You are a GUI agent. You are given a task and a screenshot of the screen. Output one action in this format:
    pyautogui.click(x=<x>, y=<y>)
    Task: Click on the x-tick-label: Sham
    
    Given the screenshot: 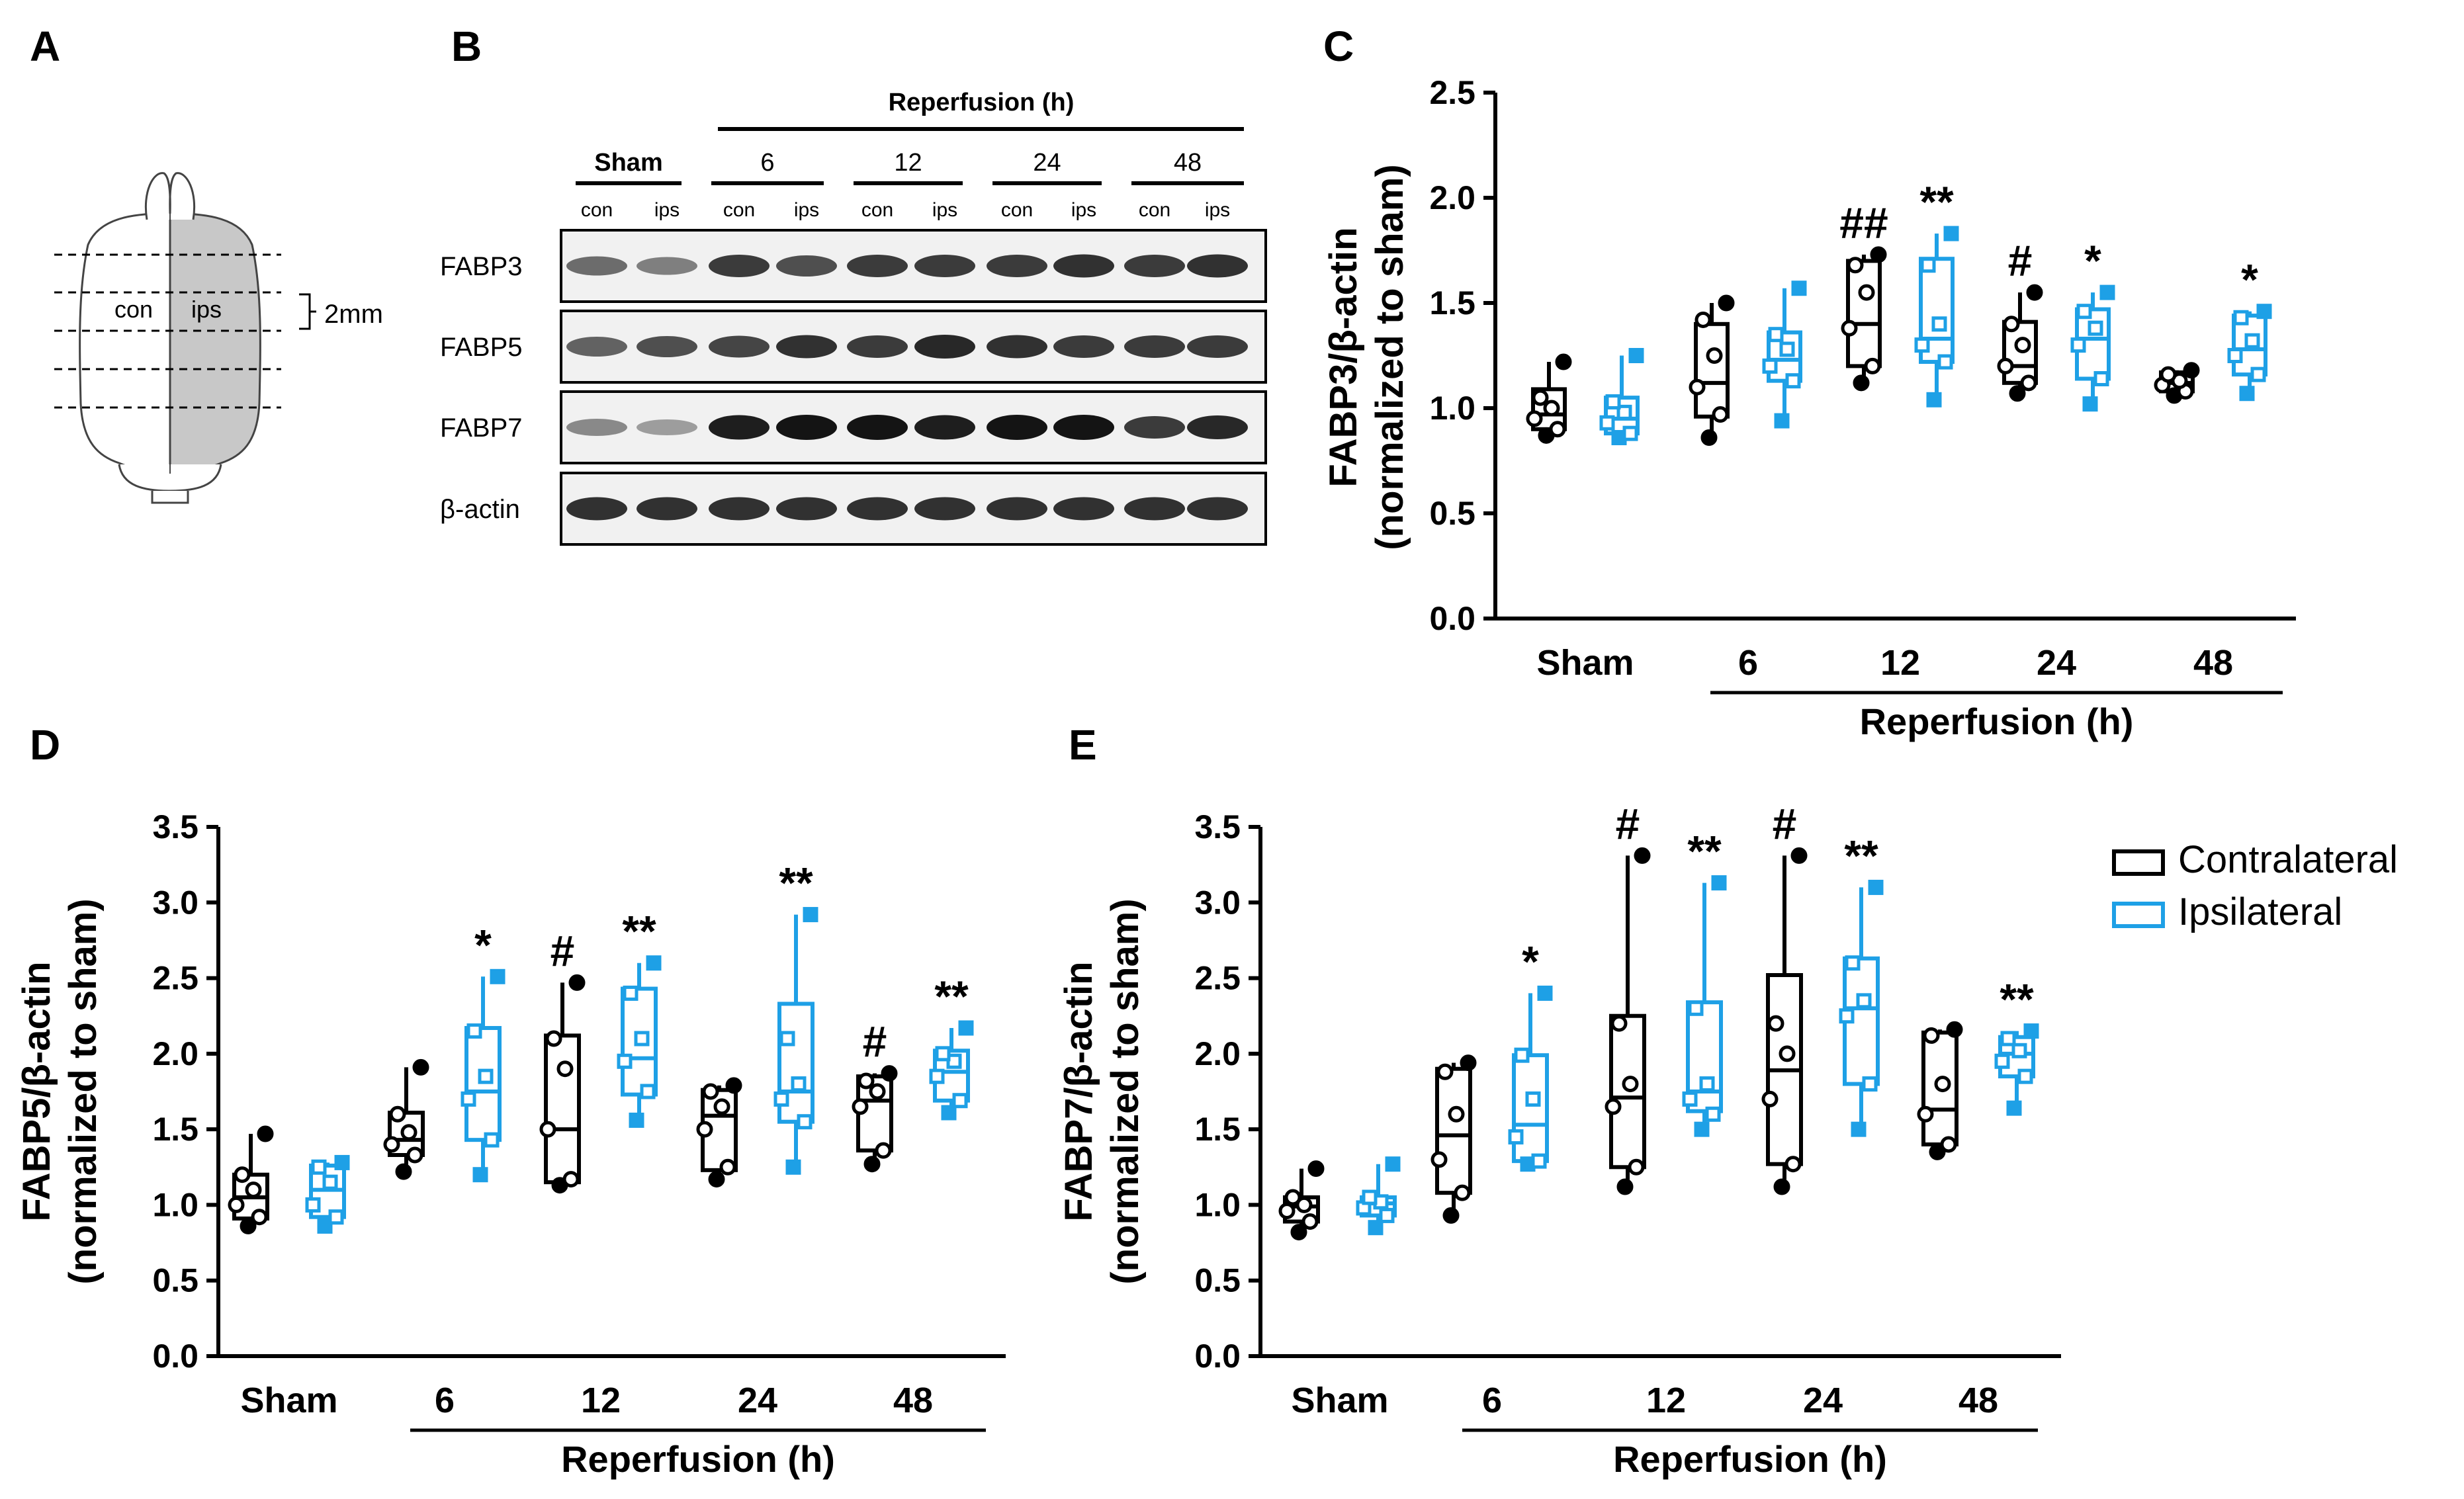 What is the action you would take?
    pyautogui.click(x=1585, y=663)
    